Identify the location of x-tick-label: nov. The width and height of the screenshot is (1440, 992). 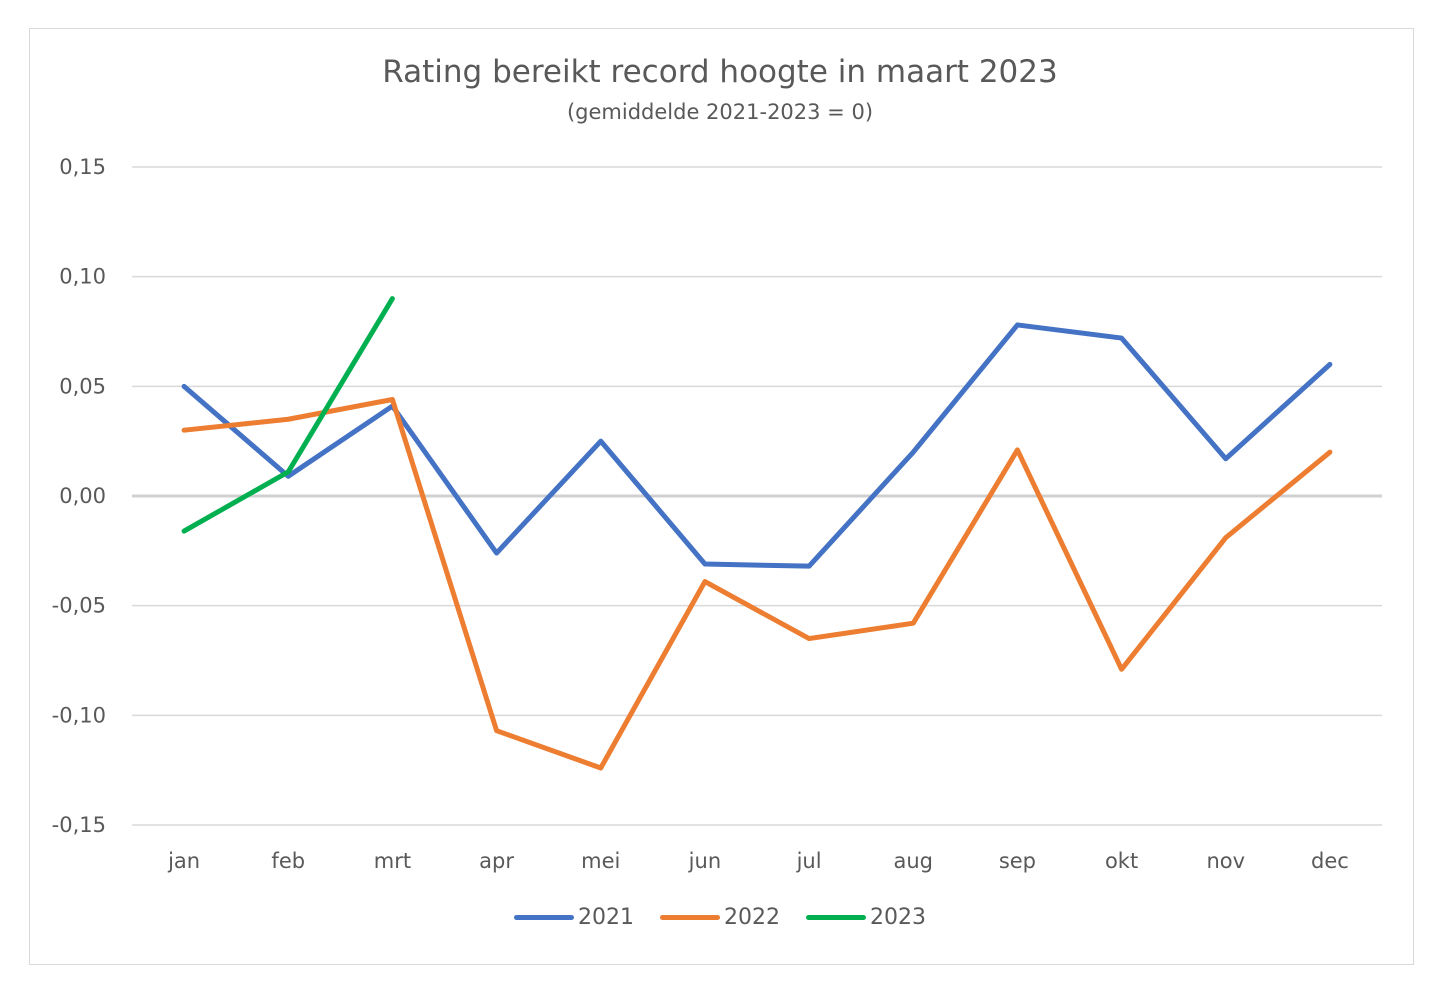
(1225, 861).